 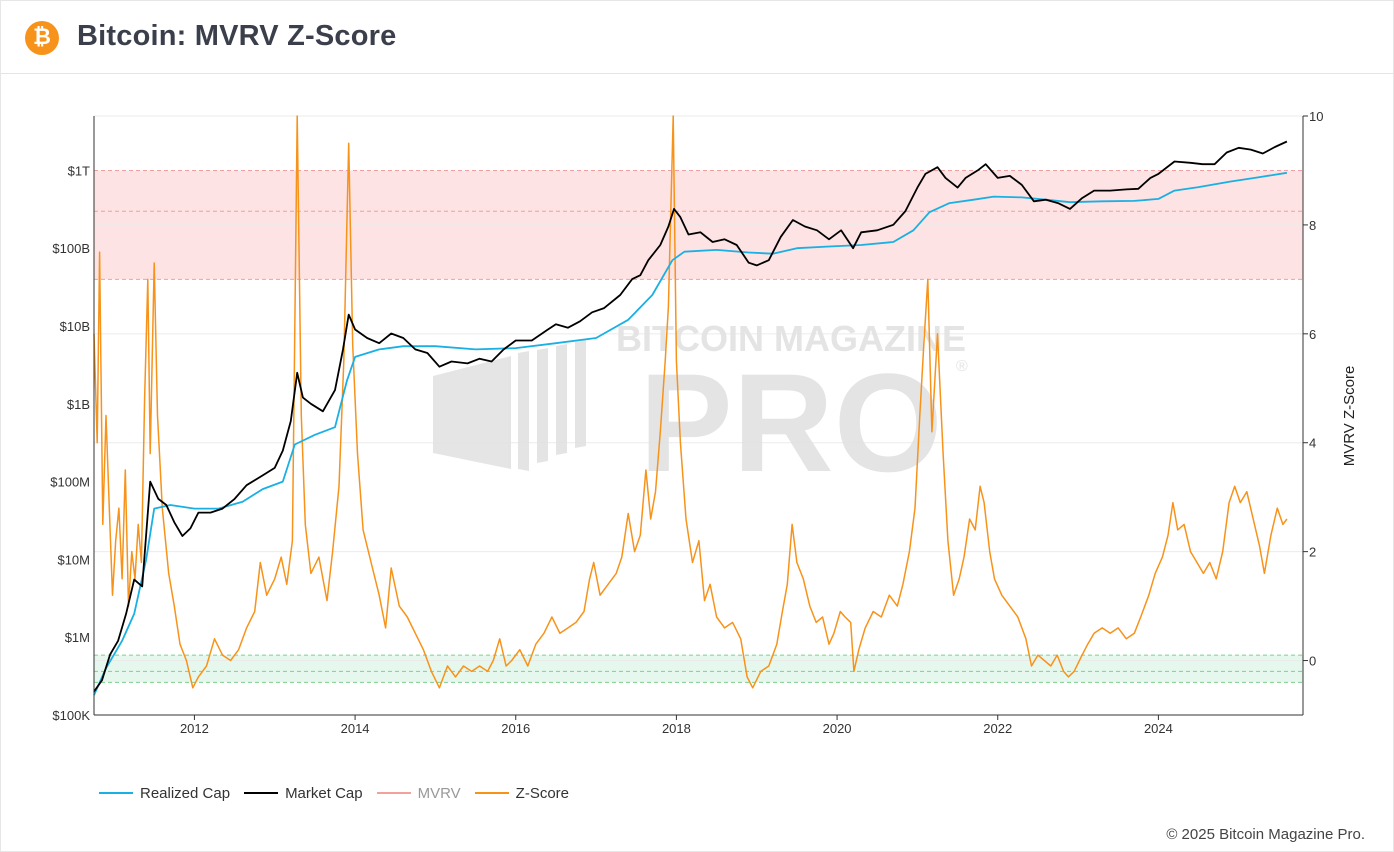 I want to click on watermark-line2: PRO, so click(x=790, y=422).